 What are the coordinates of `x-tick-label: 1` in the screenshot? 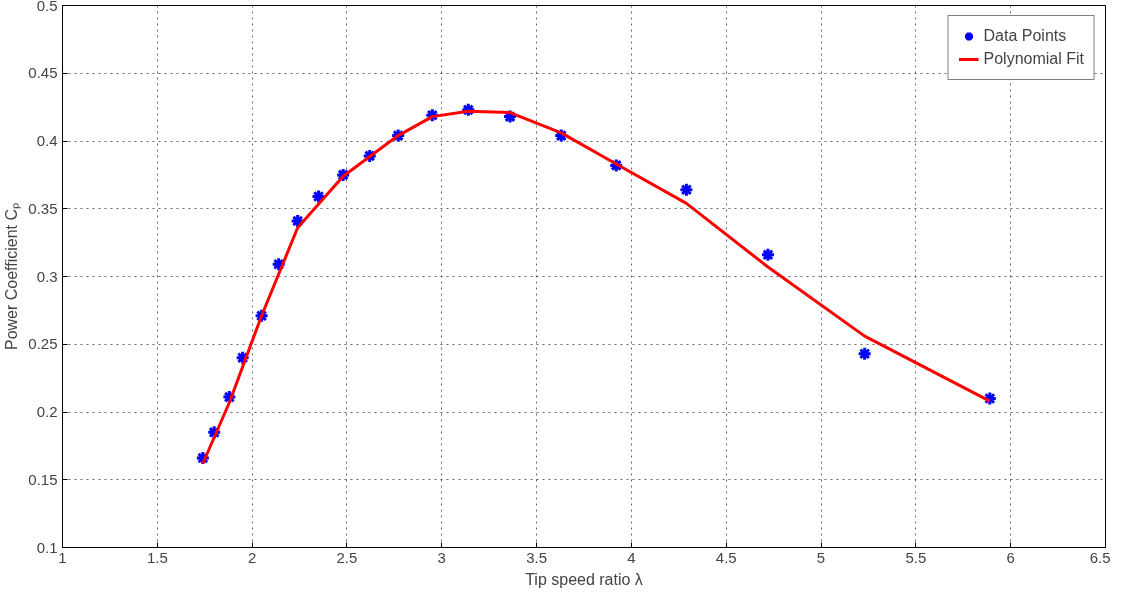 It's located at (62, 557).